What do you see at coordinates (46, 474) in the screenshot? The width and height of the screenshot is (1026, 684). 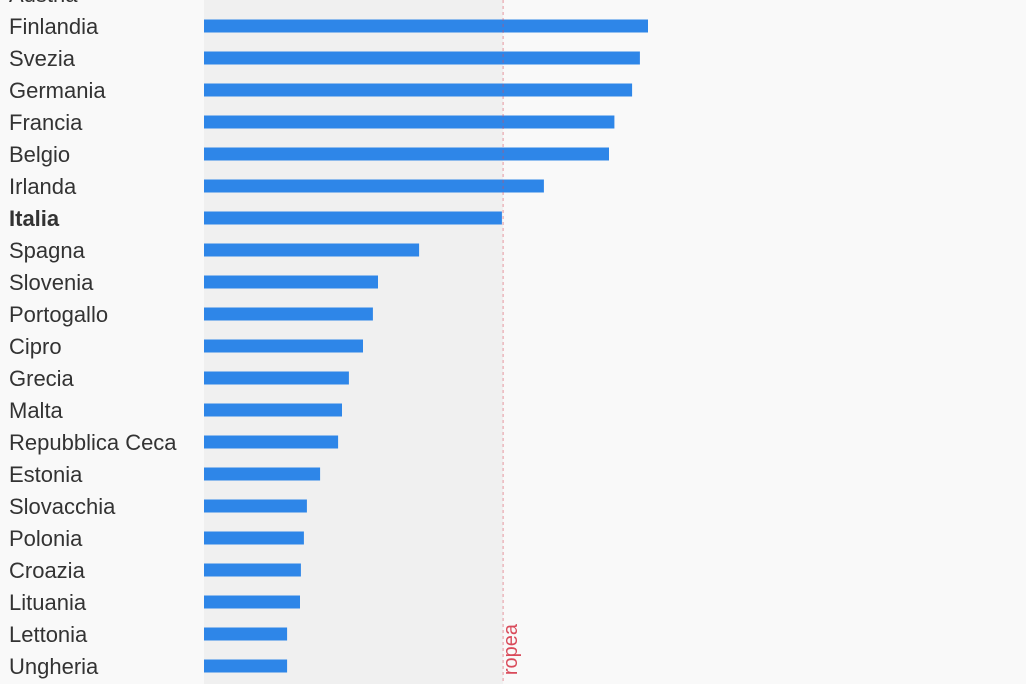 I see `category-label: Estonia` at bounding box center [46, 474].